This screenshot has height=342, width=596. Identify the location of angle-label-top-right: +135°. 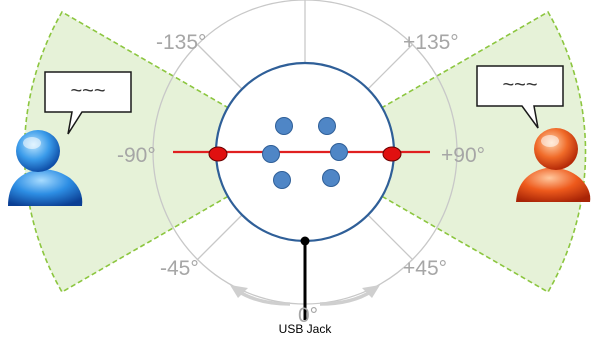
(431, 42).